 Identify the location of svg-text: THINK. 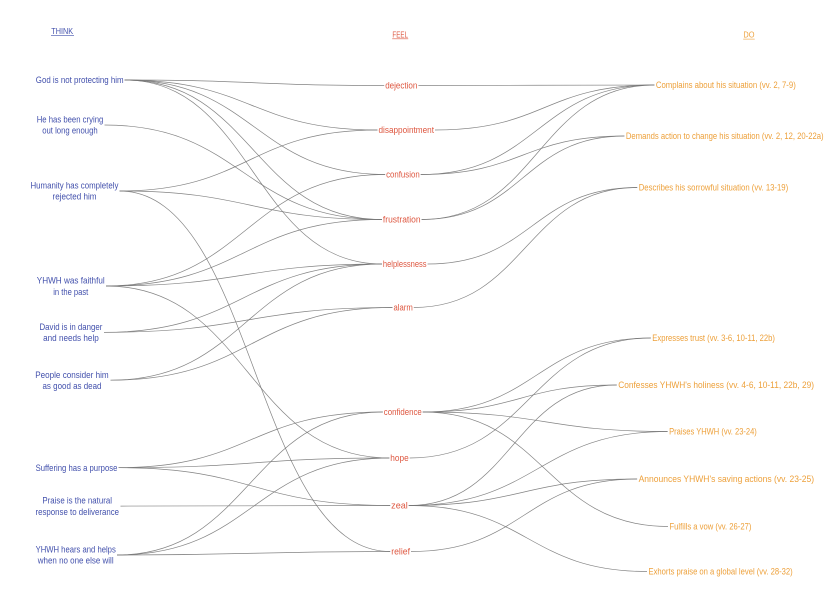
(62, 31).